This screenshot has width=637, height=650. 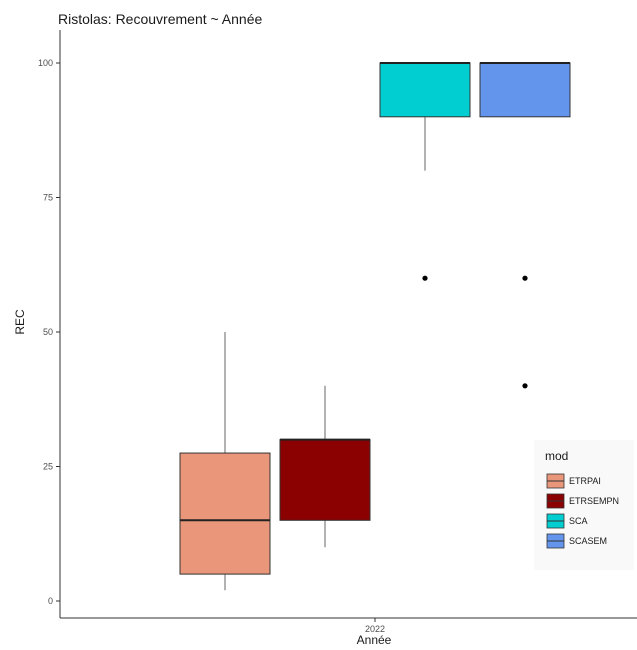 I want to click on x-axis-ticks: 2022, so click(x=375, y=626).